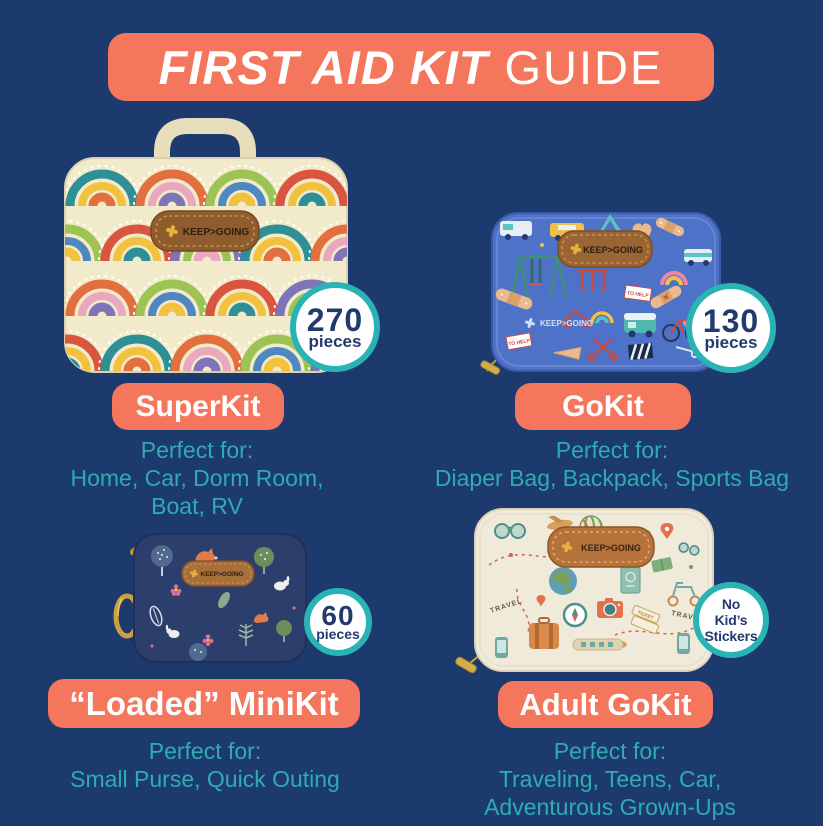 Image resolution: width=823 pixels, height=826 pixels. What do you see at coordinates (222, 603) in the screenshot?
I see `woodland-pattern` at bounding box center [222, 603].